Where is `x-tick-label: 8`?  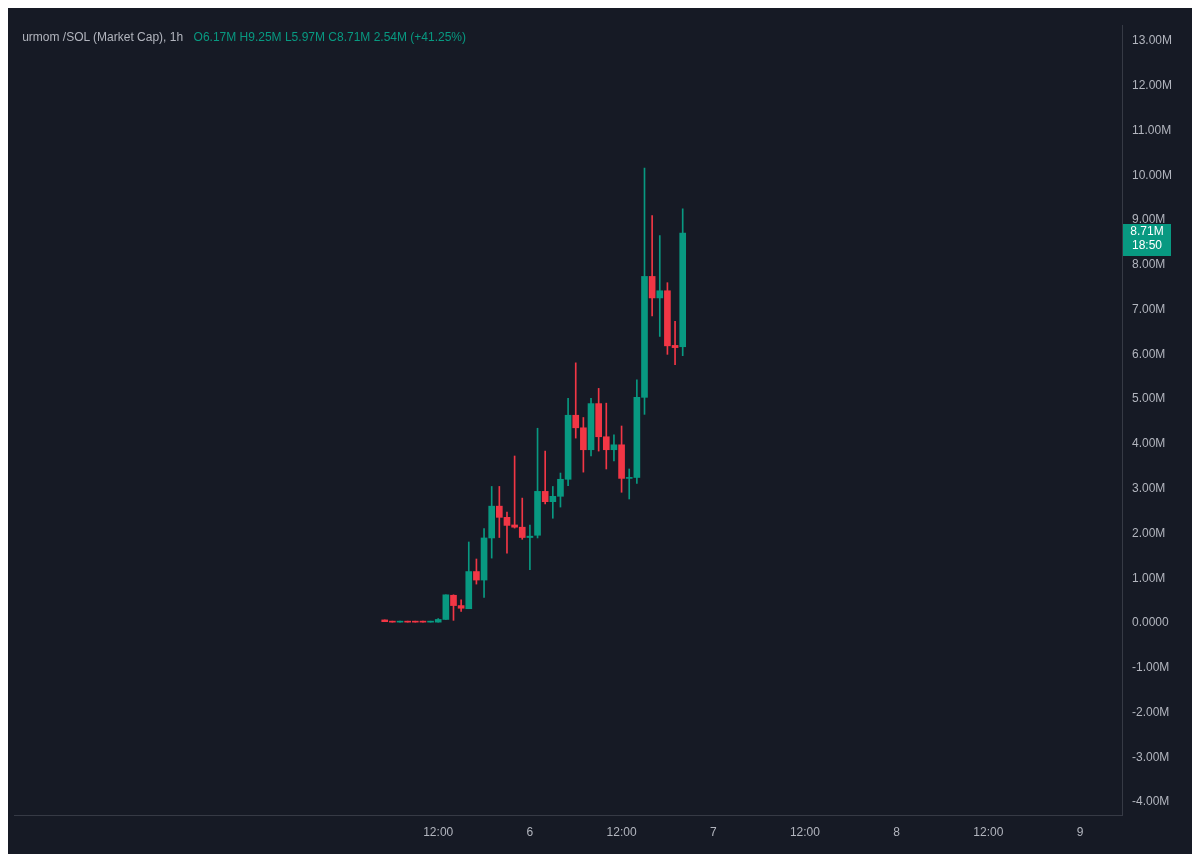
x-tick-label: 8 is located at coordinates (897, 832).